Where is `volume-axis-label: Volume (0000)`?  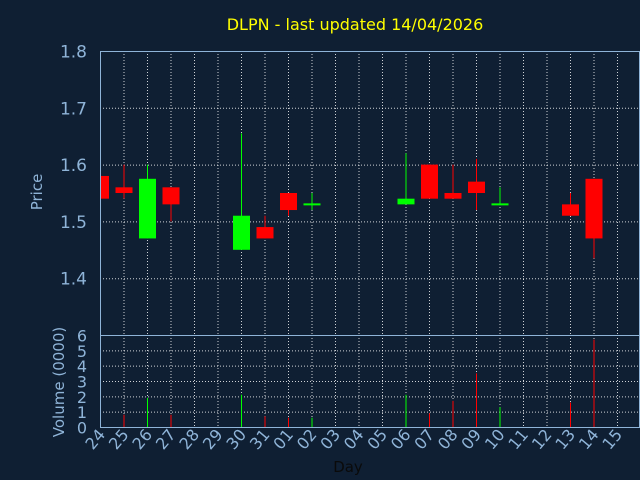
volume-axis-label: Volume (0000) is located at coordinates (59, 382).